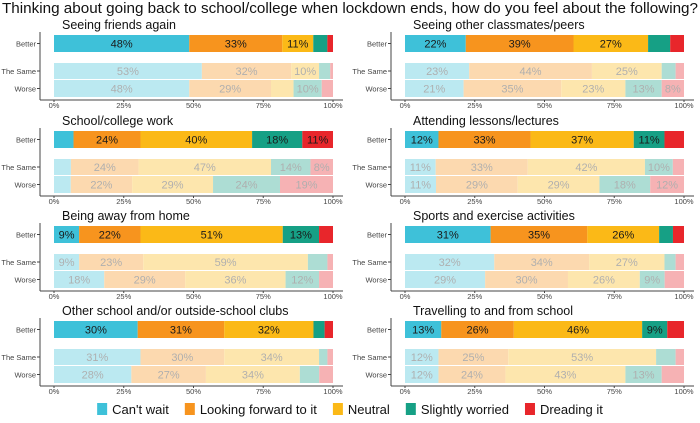  Describe the element at coordinates (539, 236) in the screenshot. I see `data-label: 35%` at that location.